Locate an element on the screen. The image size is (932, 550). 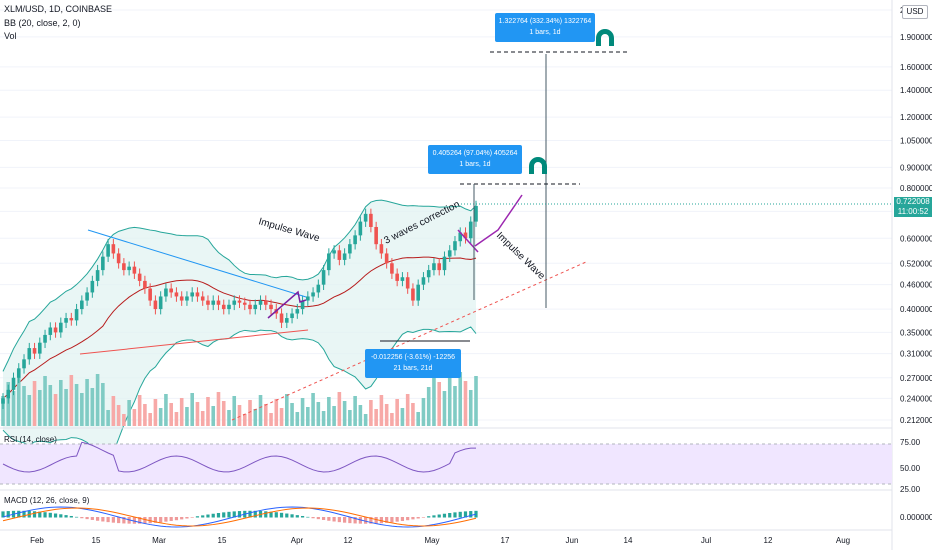
volume-bars is located at coordinates (239, 399).